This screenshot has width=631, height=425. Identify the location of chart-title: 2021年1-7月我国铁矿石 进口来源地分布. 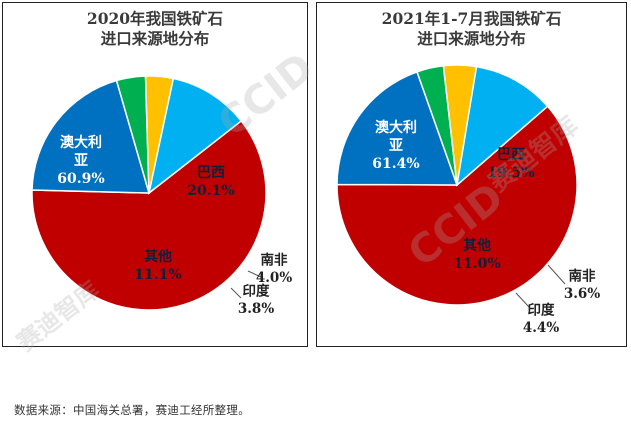
(471, 29).